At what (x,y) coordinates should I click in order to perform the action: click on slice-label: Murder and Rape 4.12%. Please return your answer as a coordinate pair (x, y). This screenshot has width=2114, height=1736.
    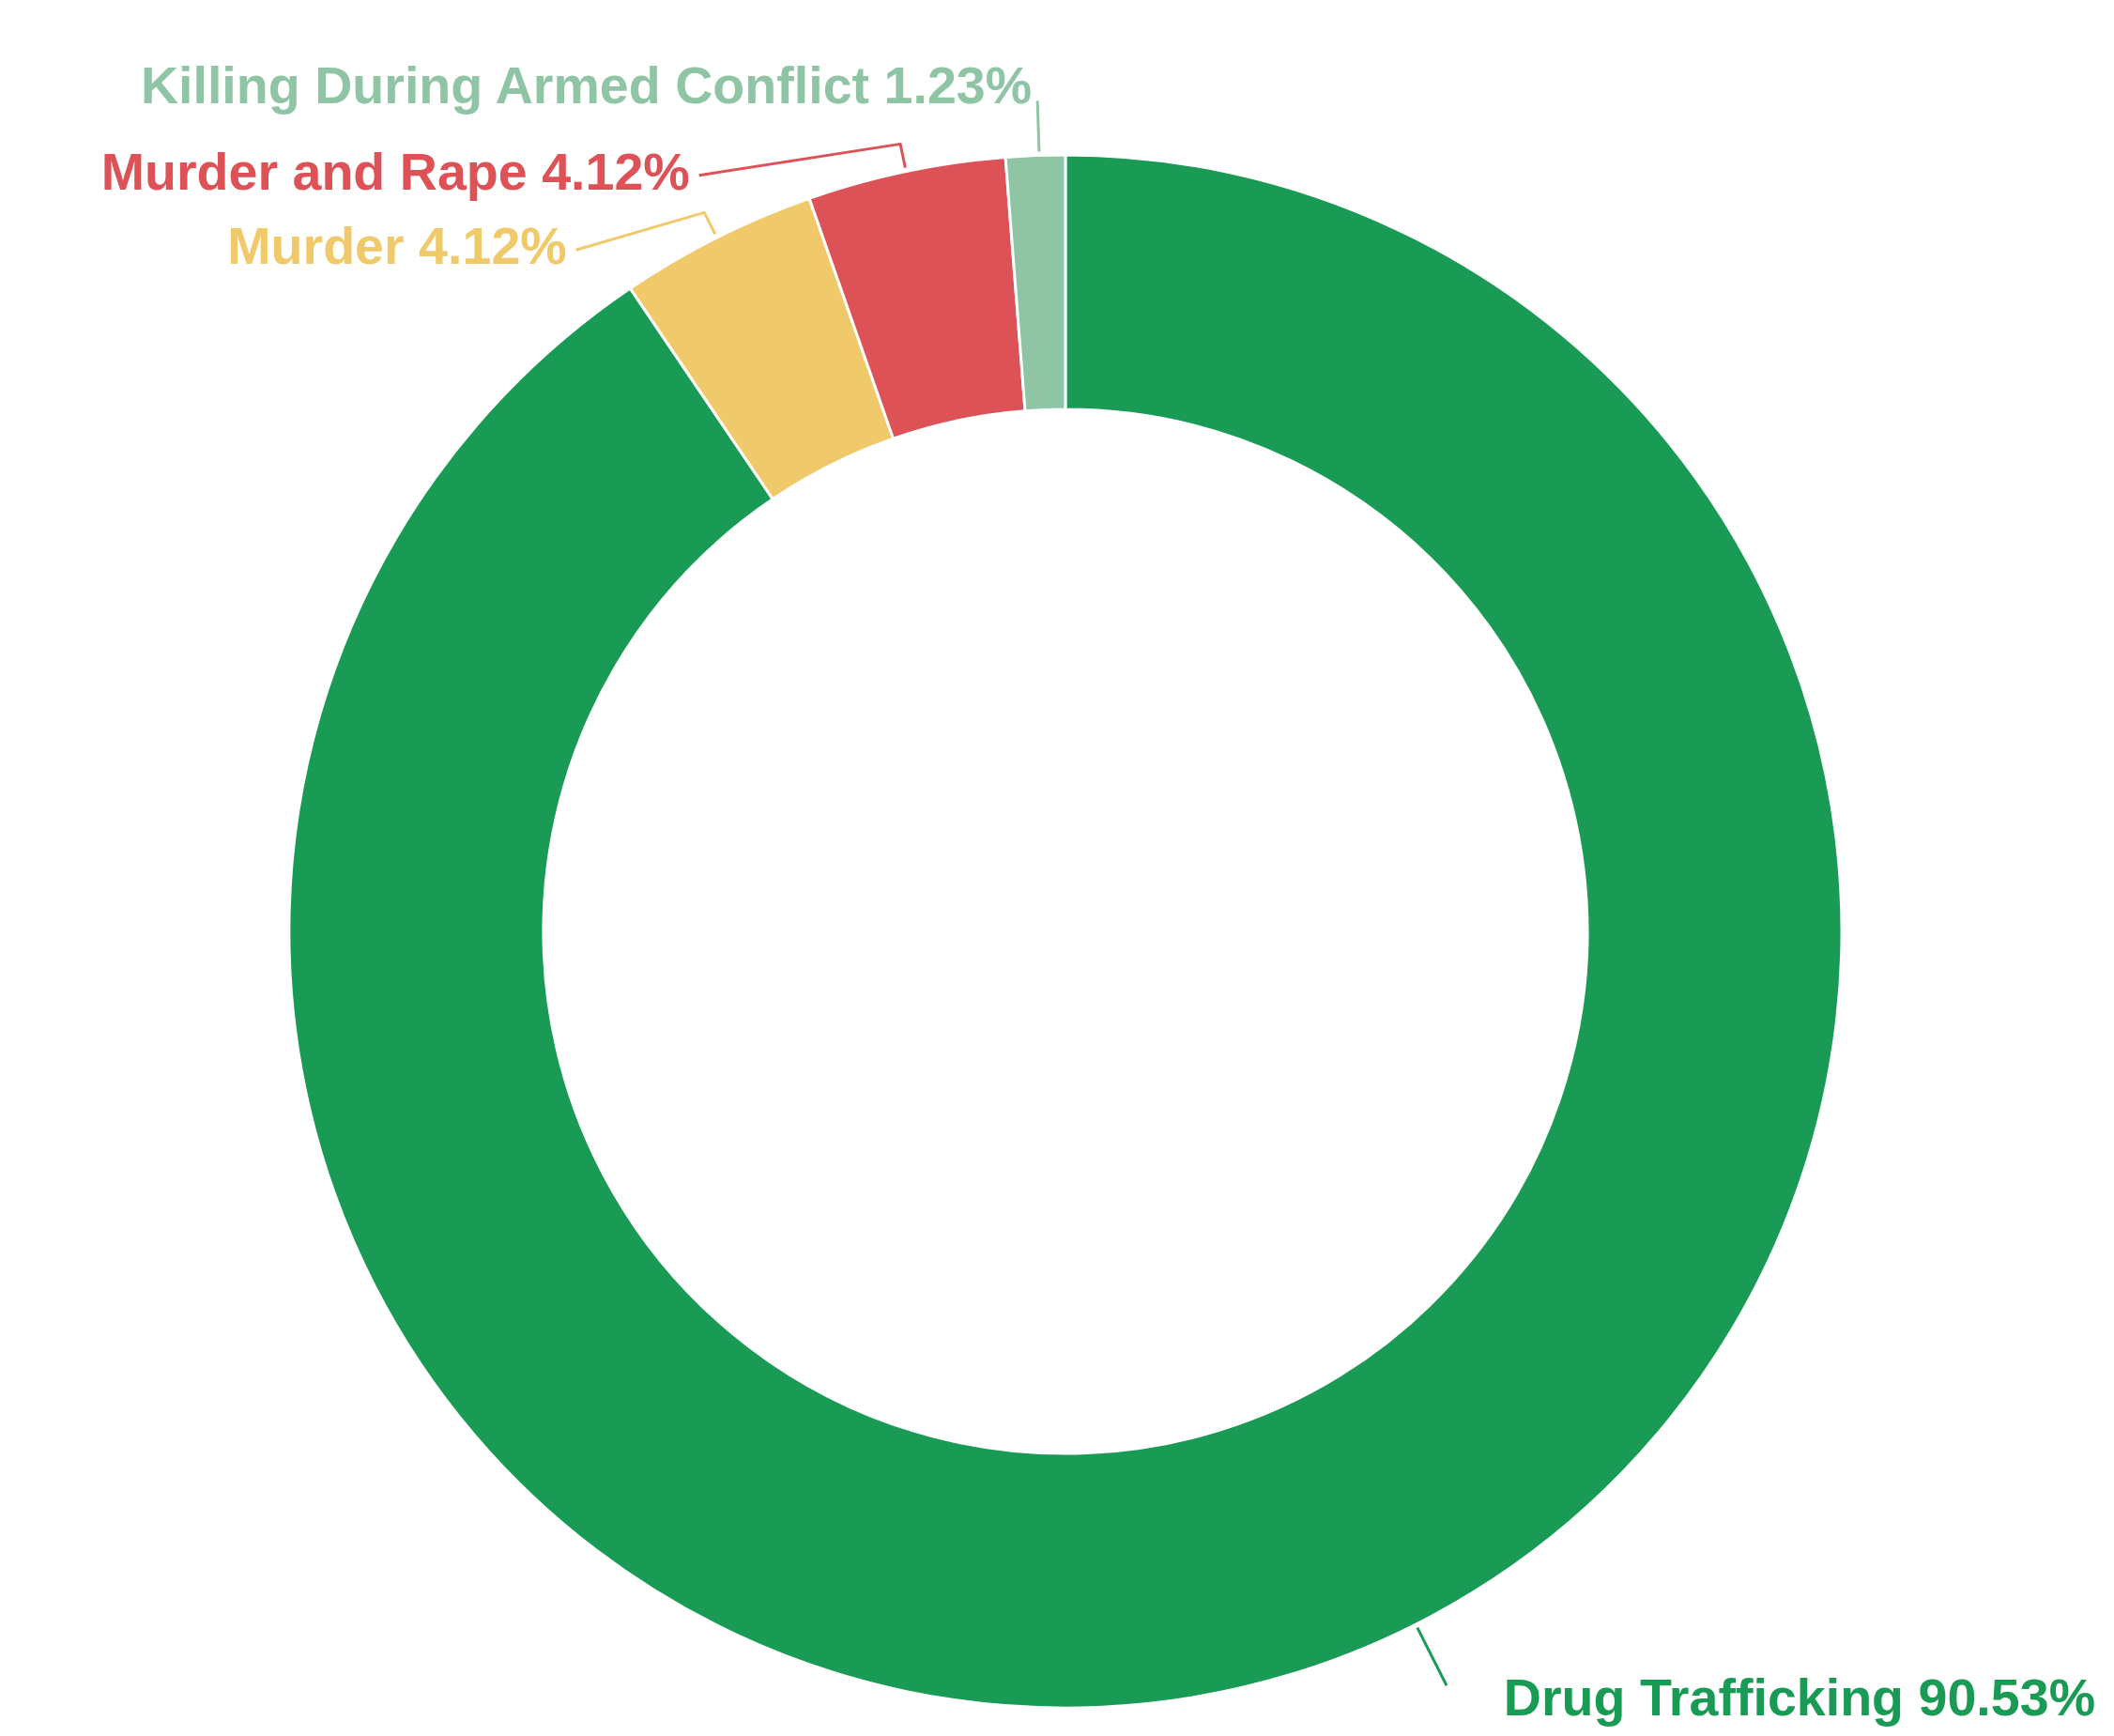
    Looking at the image, I should click on (395, 171).